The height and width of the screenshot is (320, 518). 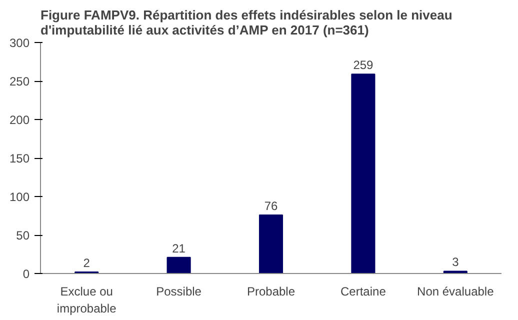 What do you see at coordinates (86, 263) in the screenshot?
I see `data-label: 2` at bounding box center [86, 263].